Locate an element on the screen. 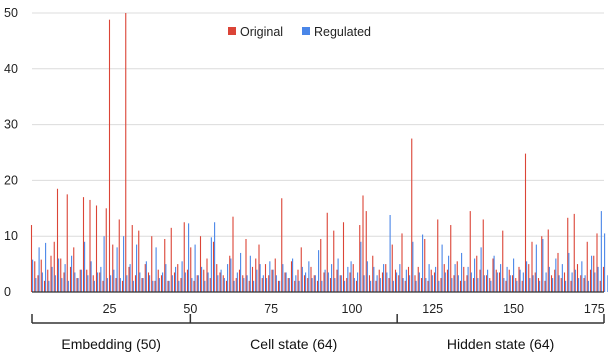 The image size is (608, 358). legend-swatch-original is located at coordinates (232, 31).